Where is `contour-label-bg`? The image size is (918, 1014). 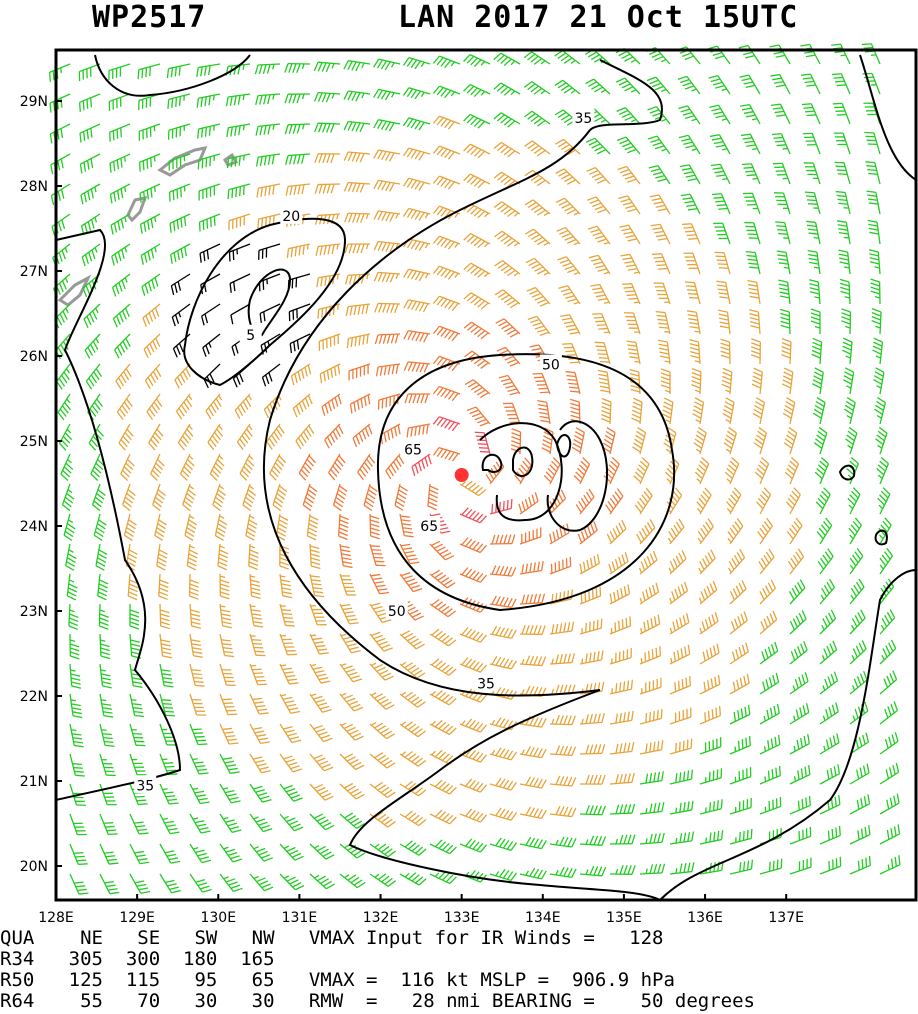
contour-label-bg is located at coordinates (550, 363).